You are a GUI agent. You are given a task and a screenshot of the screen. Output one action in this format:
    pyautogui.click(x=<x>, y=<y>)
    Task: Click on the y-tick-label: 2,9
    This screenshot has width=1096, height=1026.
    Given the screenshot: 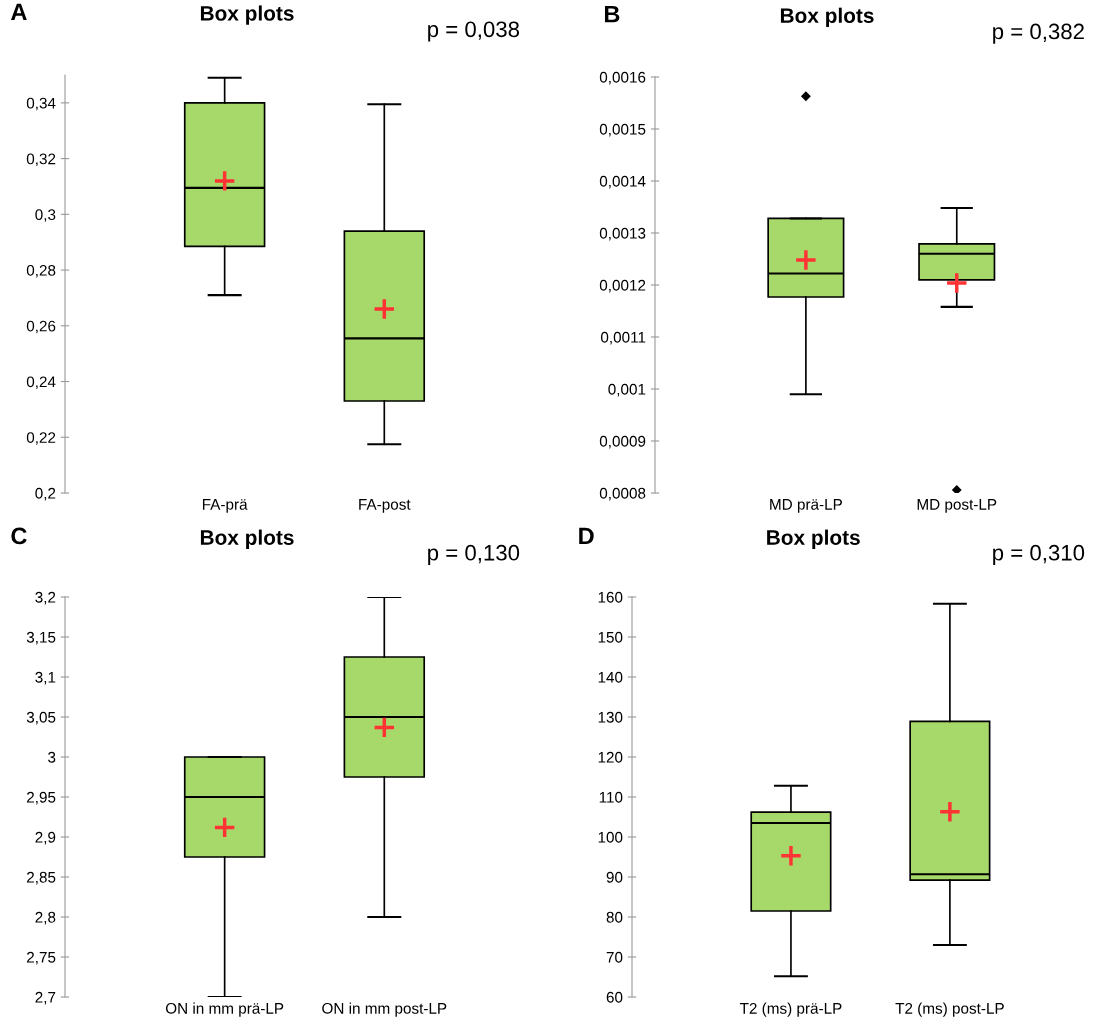 What is the action you would take?
    pyautogui.click(x=45, y=838)
    